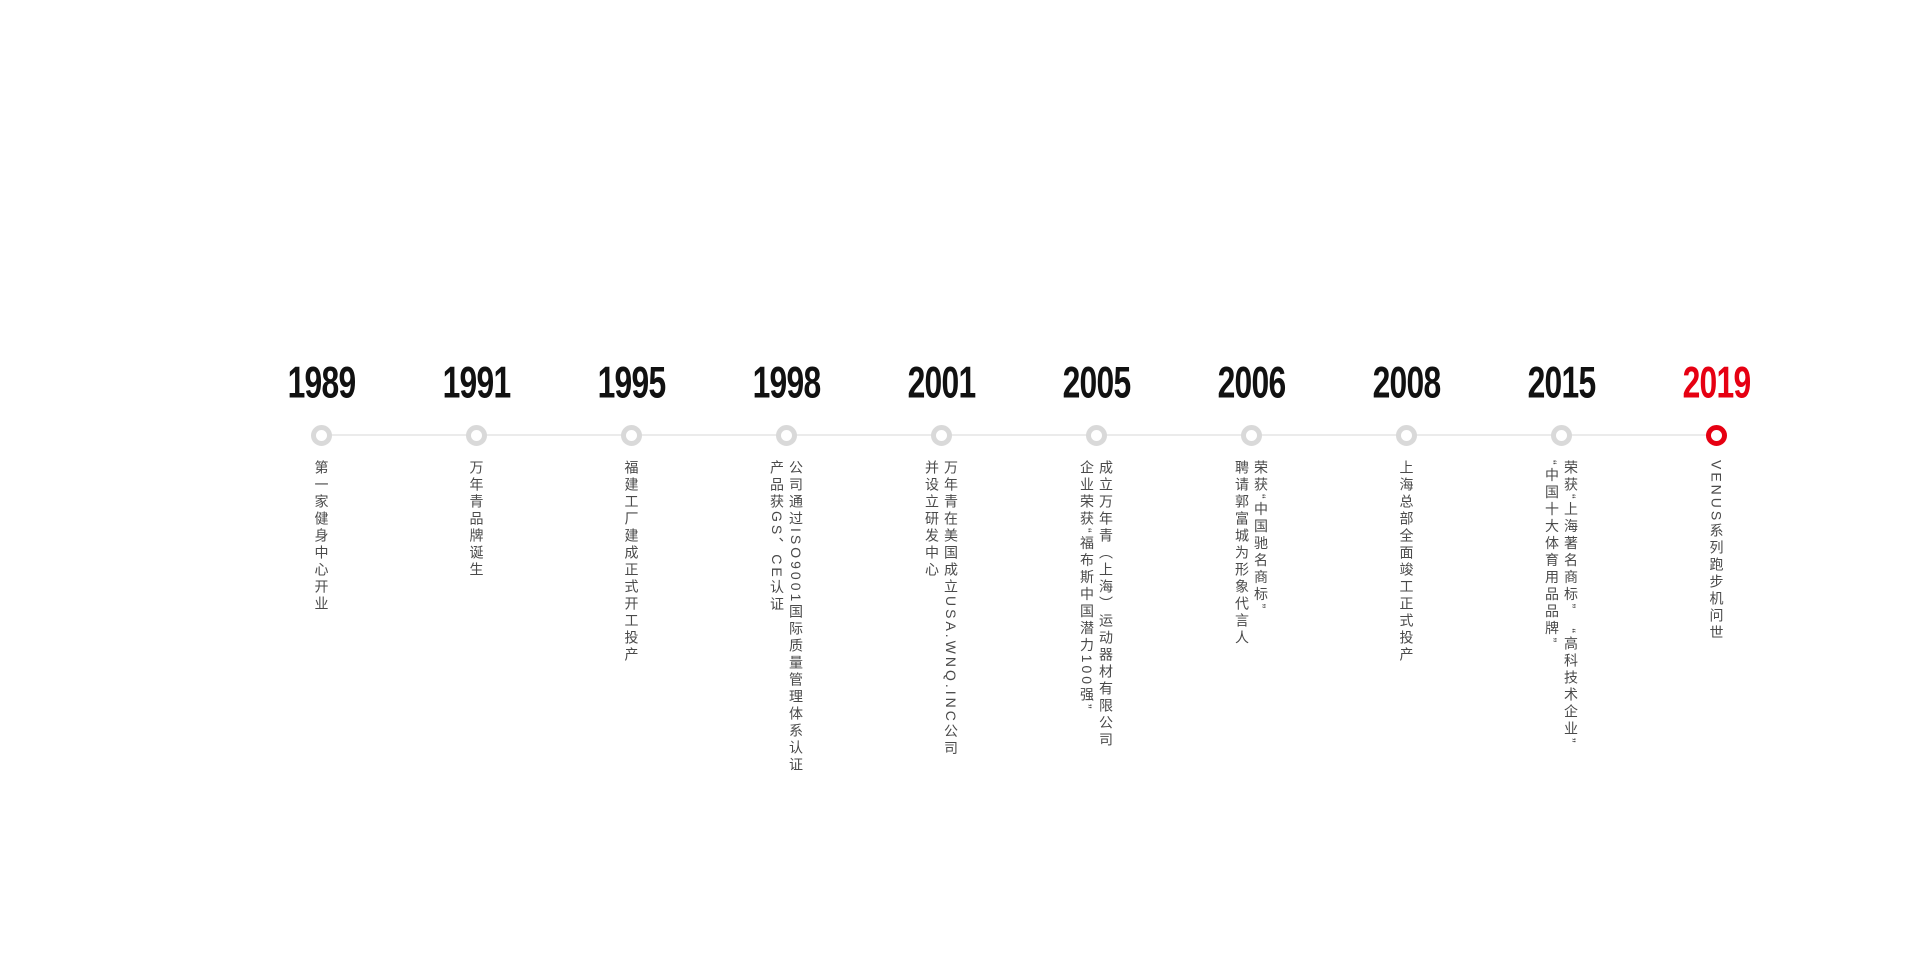 This screenshot has width=1920, height=980. I want to click on timeline-item-1991: 1991 万年青品牌诞生, so click(476, 649).